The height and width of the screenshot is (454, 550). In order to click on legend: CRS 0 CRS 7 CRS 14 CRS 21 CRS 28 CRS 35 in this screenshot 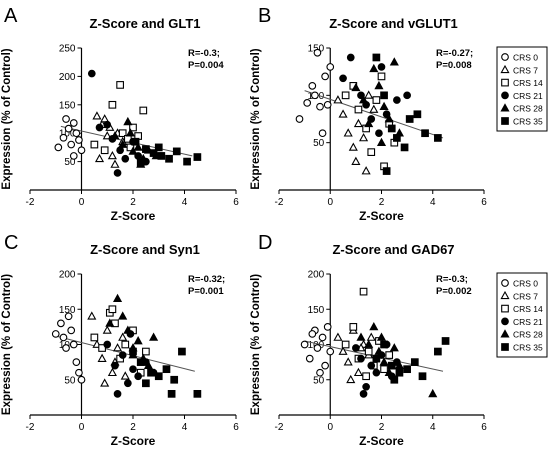, I will do `click(522, 315)`.